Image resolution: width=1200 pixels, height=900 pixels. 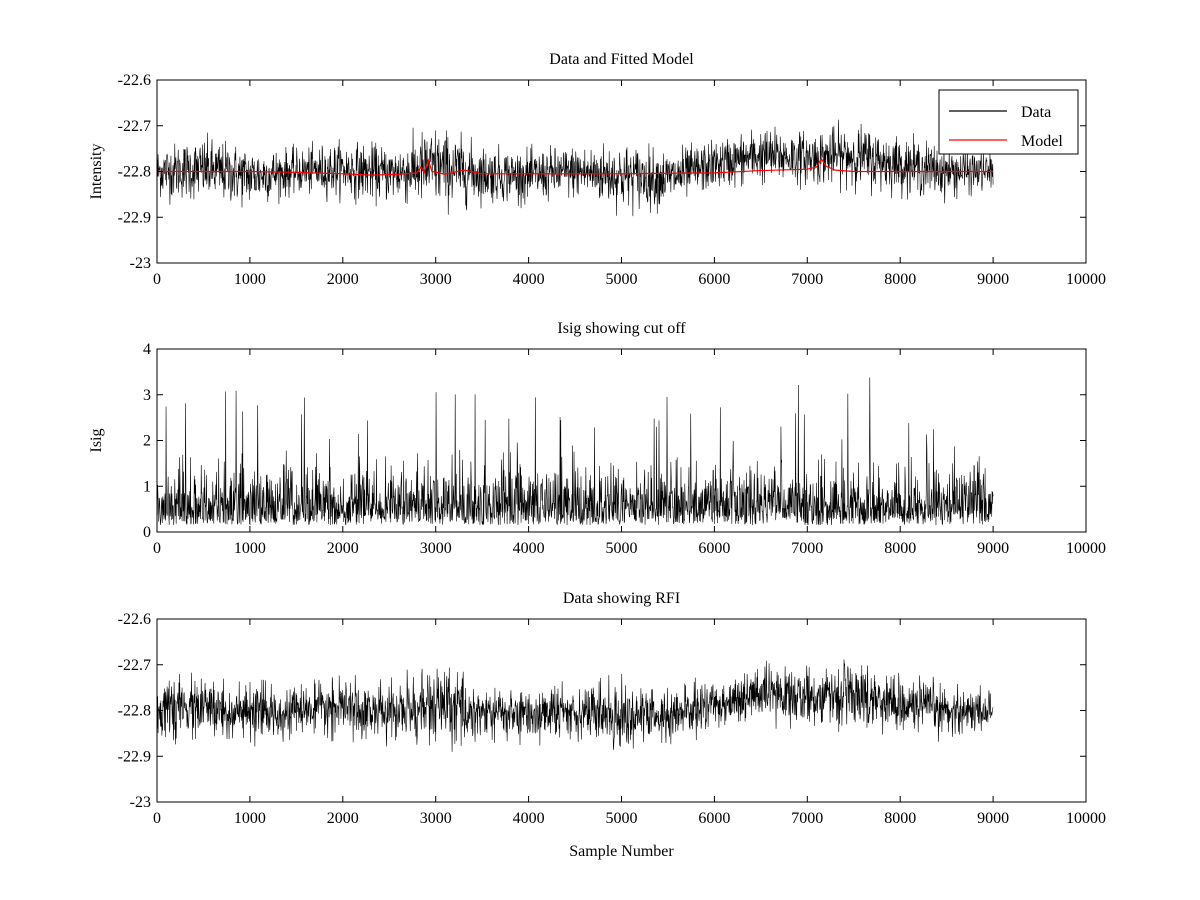 What do you see at coordinates (621, 851) in the screenshot?
I see `chart-3-xlabel: Sample Number` at bounding box center [621, 851].